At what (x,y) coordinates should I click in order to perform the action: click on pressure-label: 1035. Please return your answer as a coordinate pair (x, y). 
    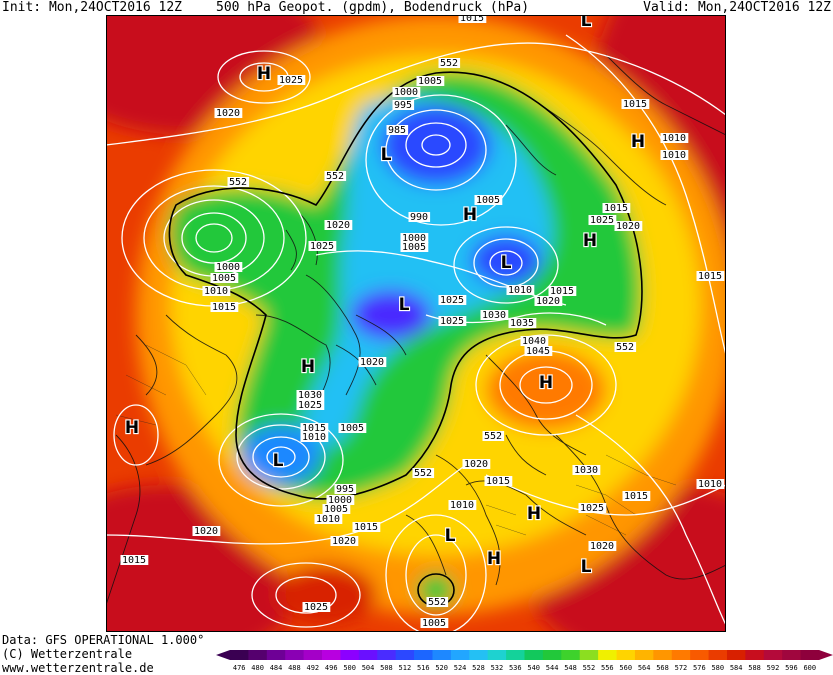
    Looking at the image, I should click on (522, 323).